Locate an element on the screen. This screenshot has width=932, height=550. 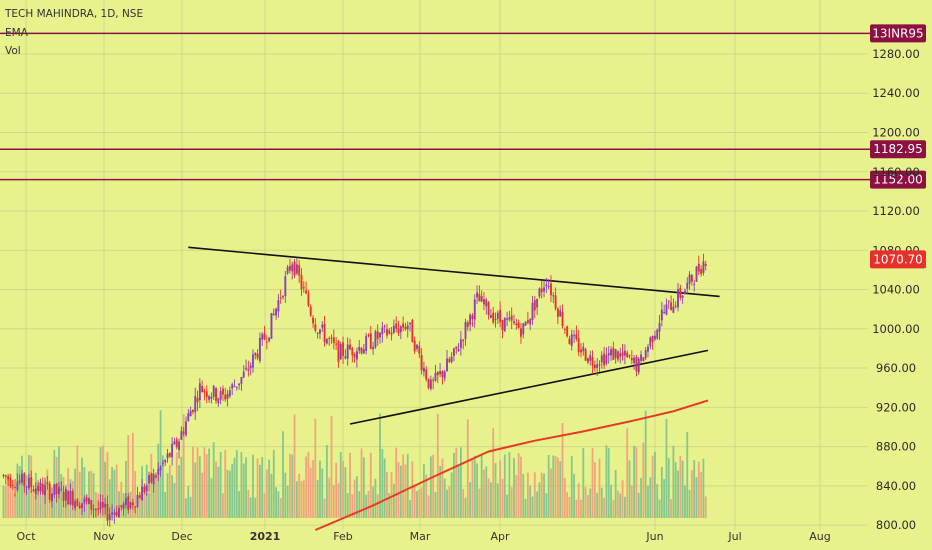
x-tick-label: Mar is located at coordinates (420, 536).